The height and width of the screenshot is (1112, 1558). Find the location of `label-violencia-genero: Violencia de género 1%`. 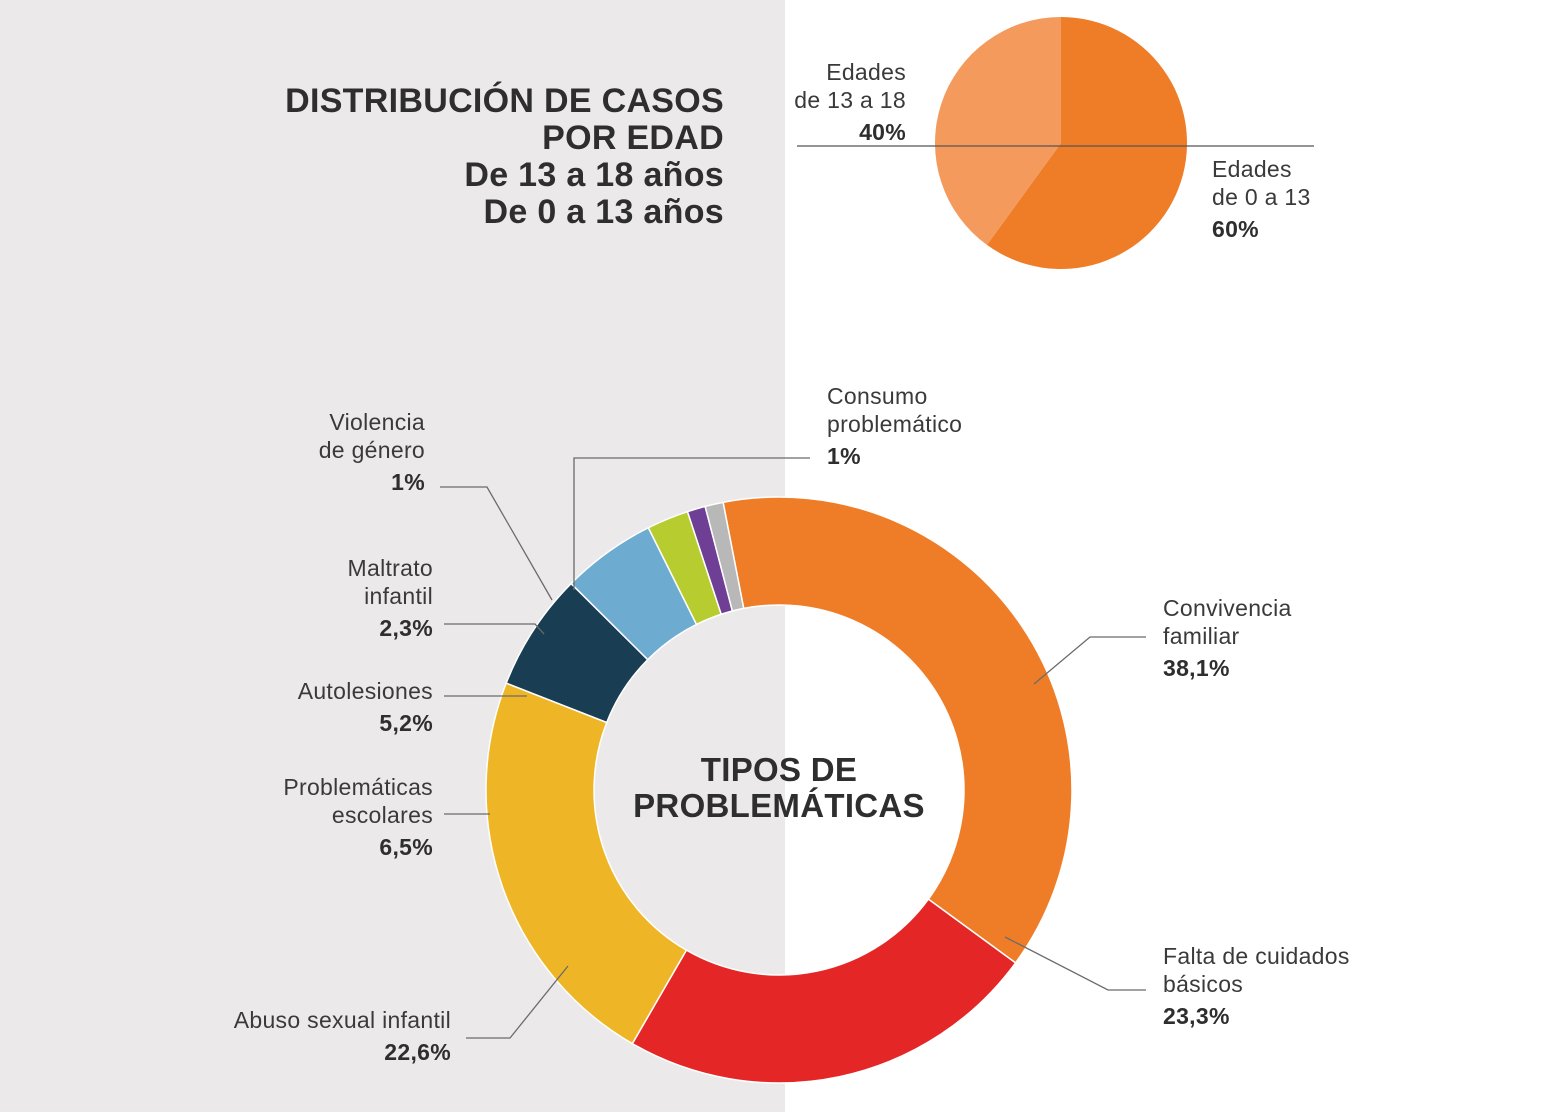

label-violencia-genero: Violencia de género 1% is located at coordinates (371, 452).